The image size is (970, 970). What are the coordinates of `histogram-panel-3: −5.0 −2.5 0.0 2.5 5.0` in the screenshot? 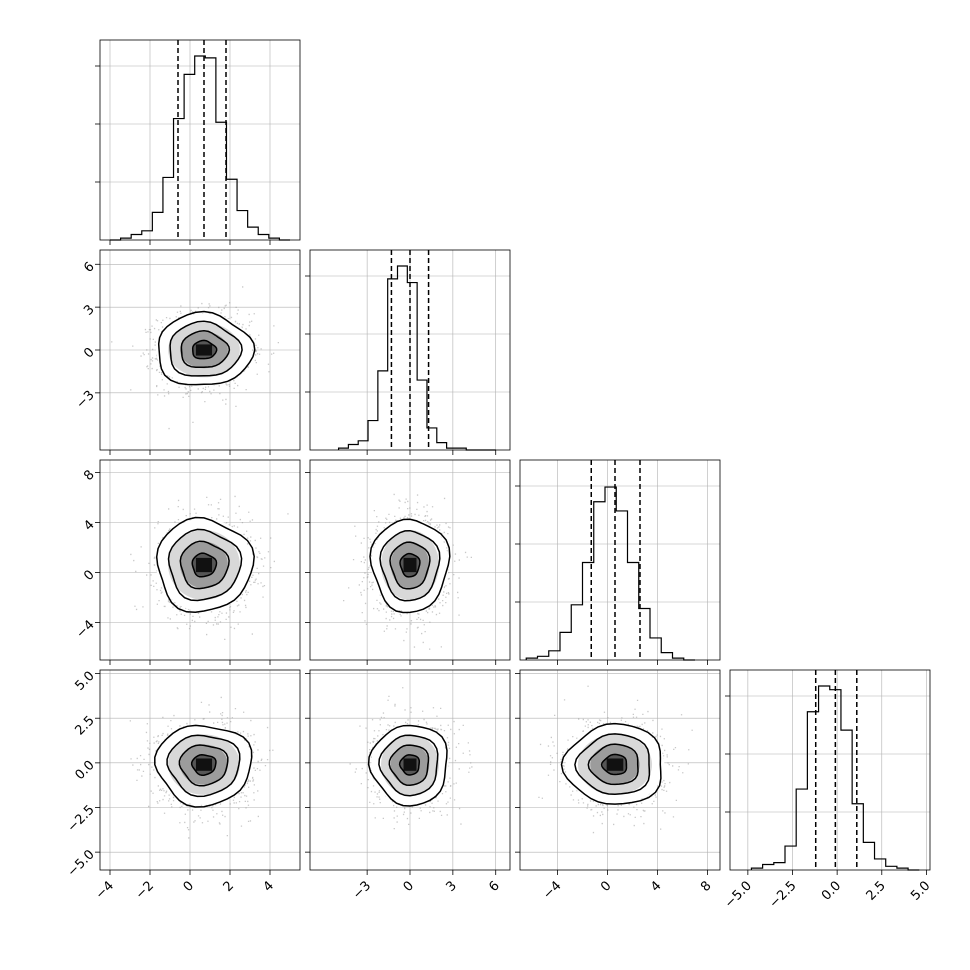 It's located at (827, 790).